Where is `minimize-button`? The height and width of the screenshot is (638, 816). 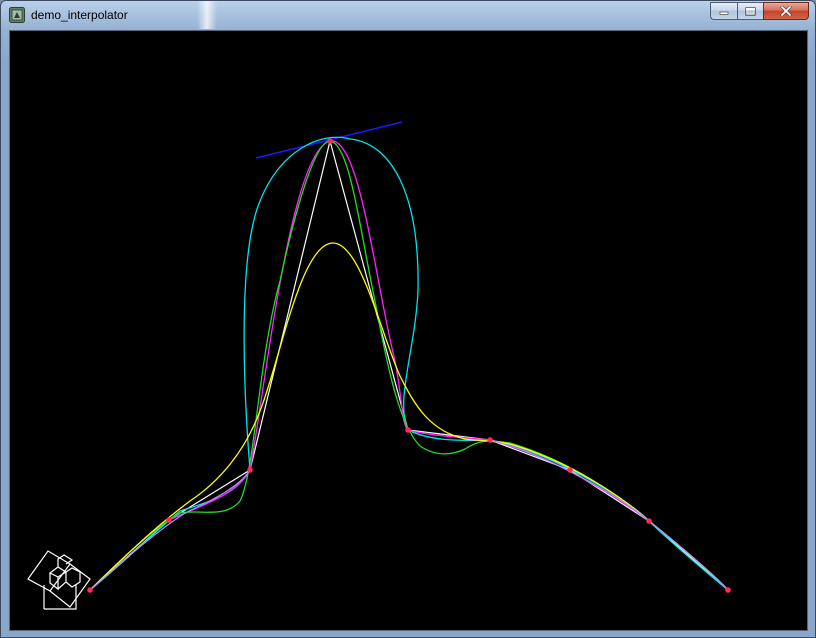 minimize-button is located at coordinates (723, 11).